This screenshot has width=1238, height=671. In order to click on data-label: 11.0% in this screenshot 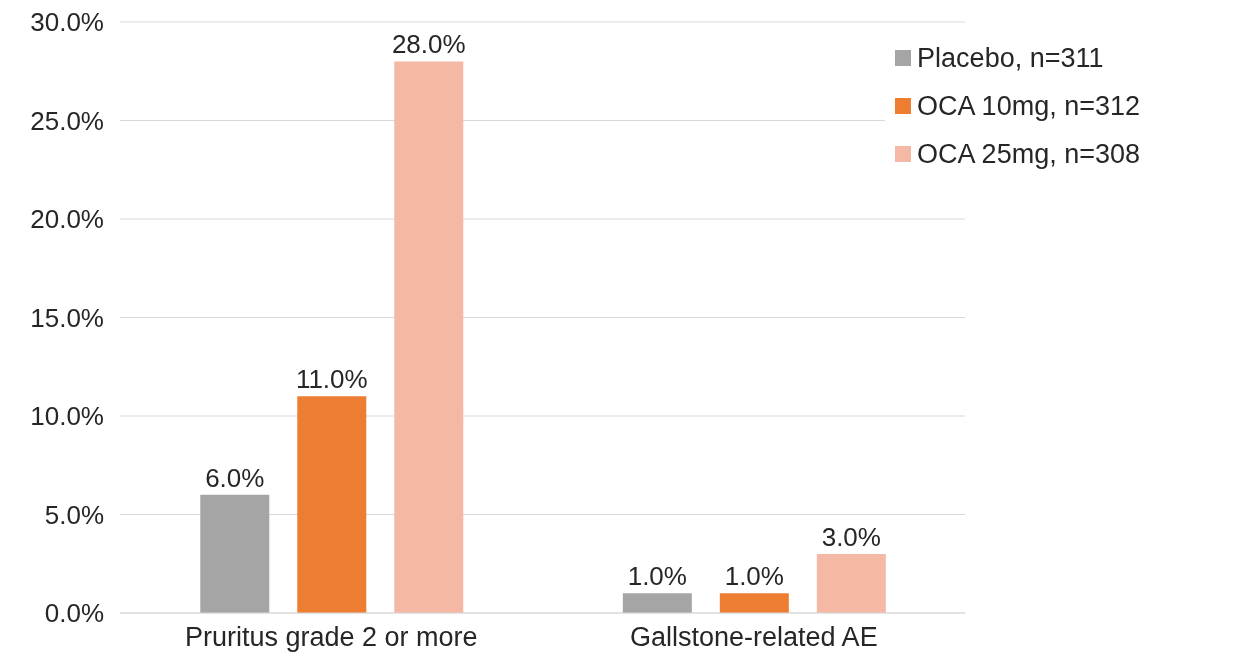, I will do `click(331, 379)`.